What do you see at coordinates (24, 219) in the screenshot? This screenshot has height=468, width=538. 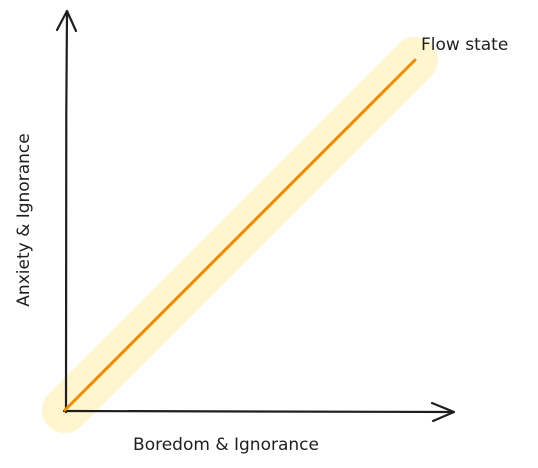 I see `y-axis-label: Anxiety & Ignorance` at bounding box center [24, 219].